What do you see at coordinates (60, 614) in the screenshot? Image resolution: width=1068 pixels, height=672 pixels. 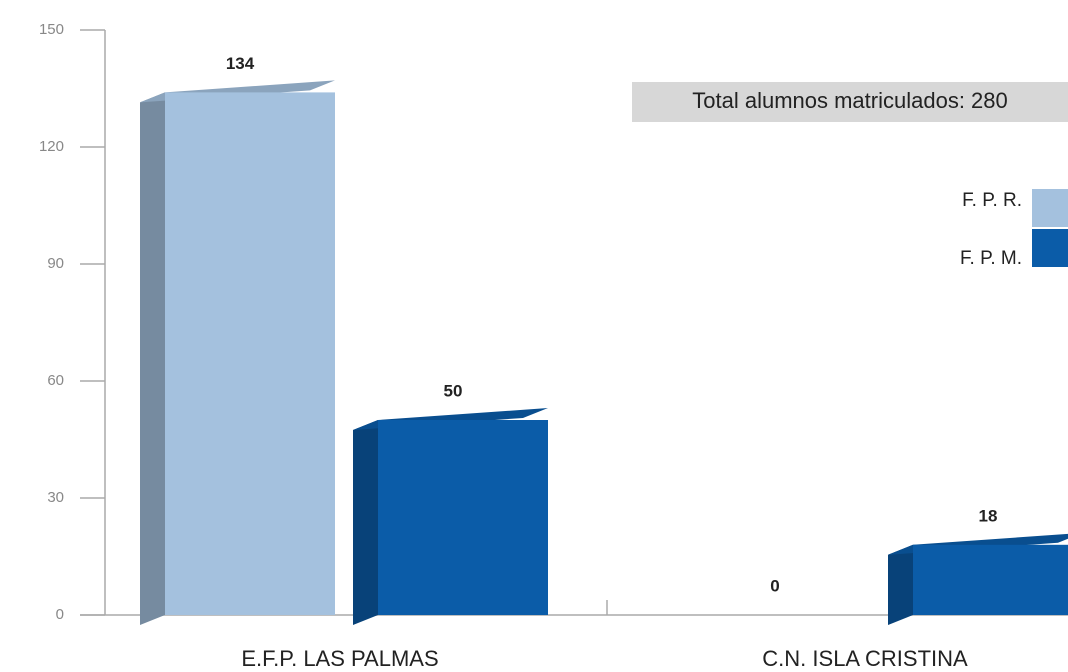 I see `y-tick-label: 0` at bounding box center [60, 614].